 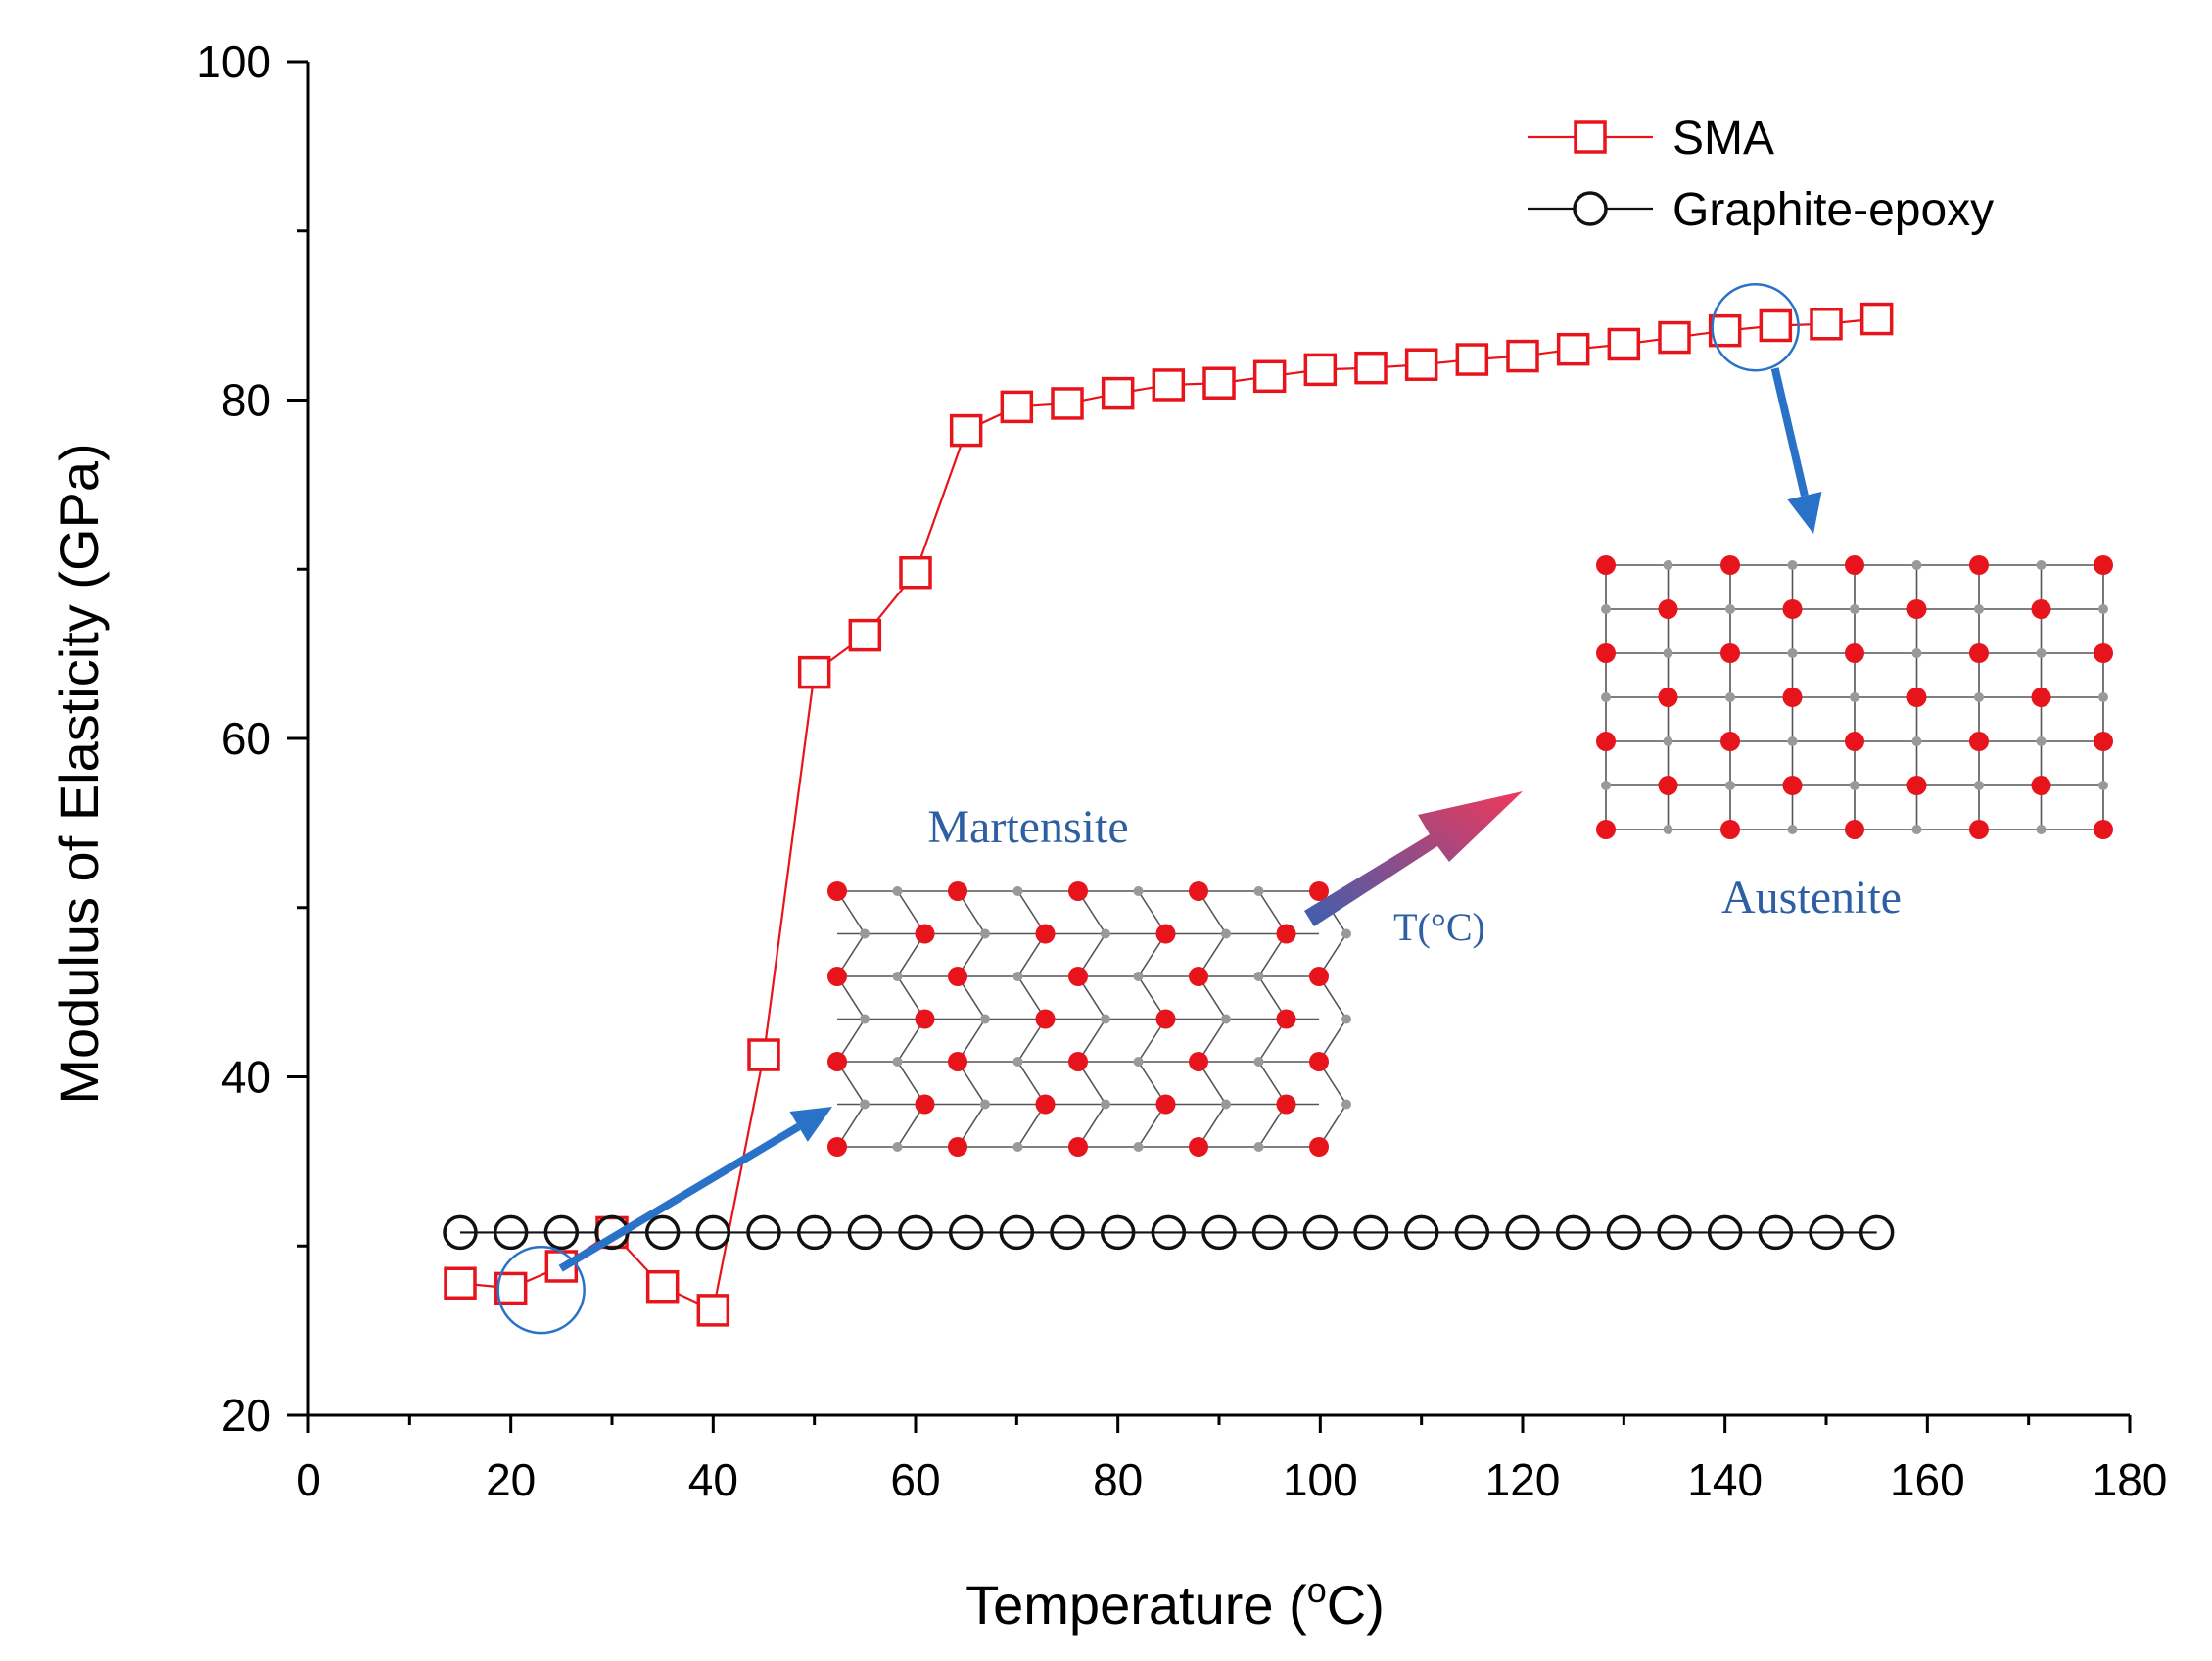 I want to click on legend-label: SMA, so click(x=1723, y=139).